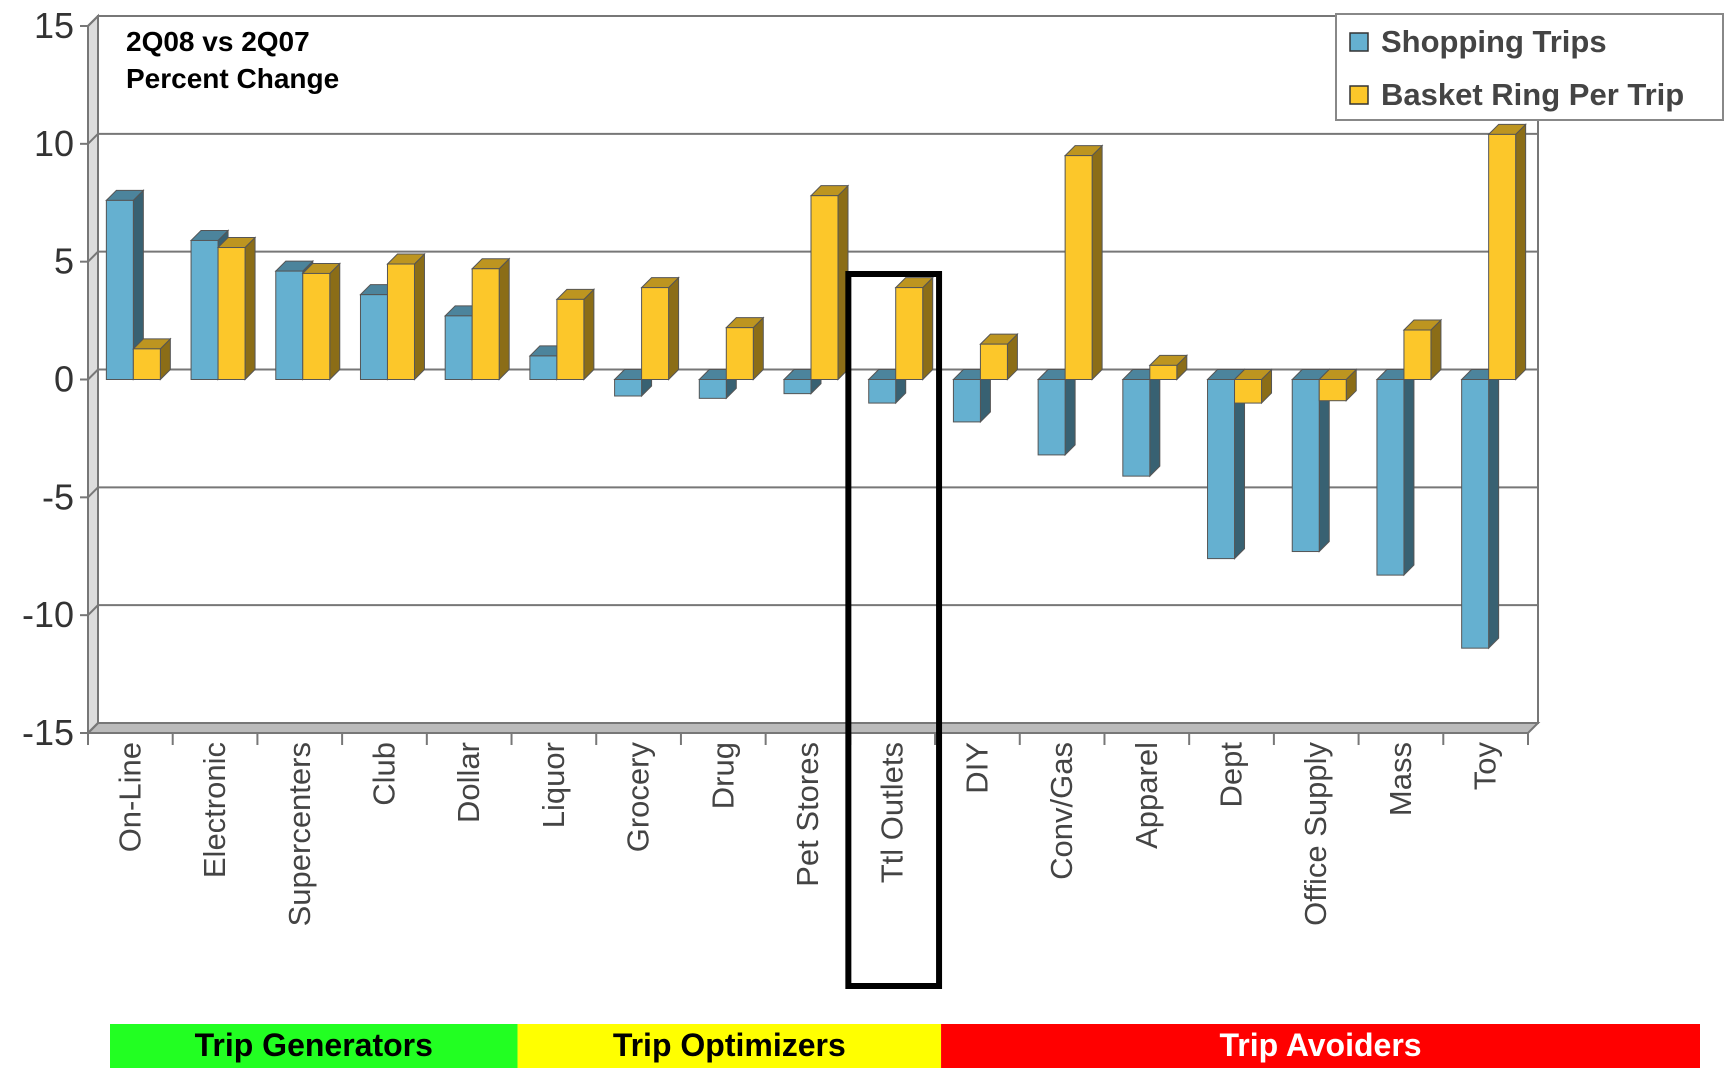 The image size is (1735, 1068). I want to click on bar-shopping-trips-mass, so click(1395, 472).